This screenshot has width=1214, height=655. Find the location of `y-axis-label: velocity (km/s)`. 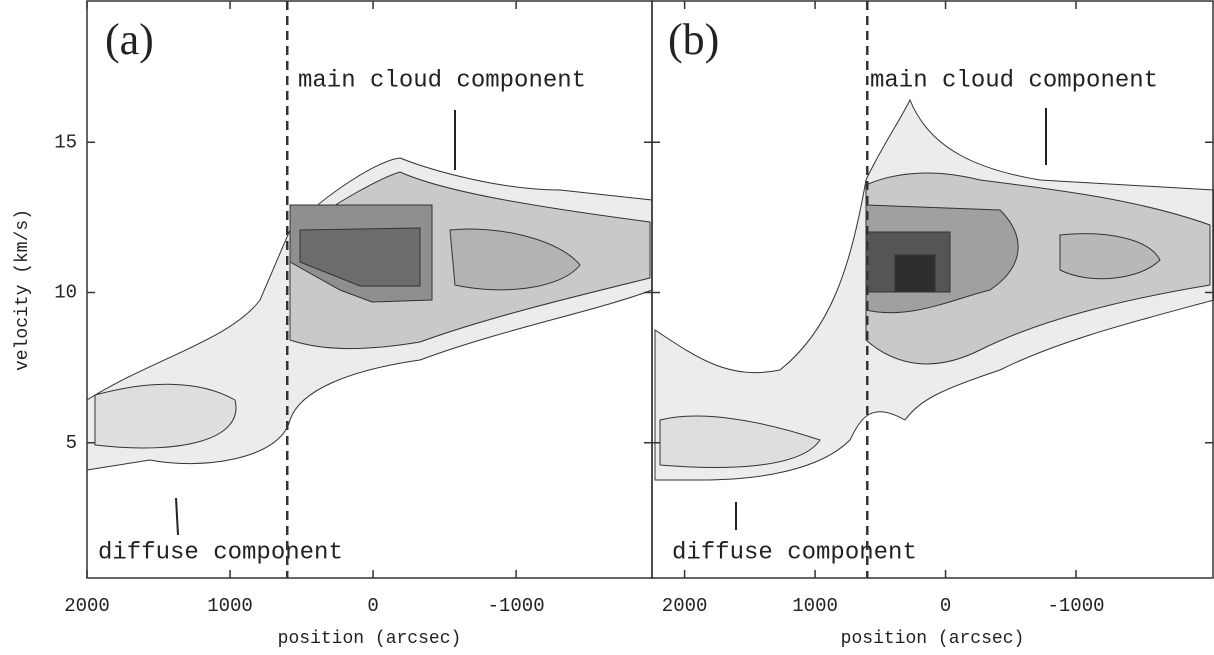

y-axis-label: velocity (km/s) is located at coordinates (23, 290).